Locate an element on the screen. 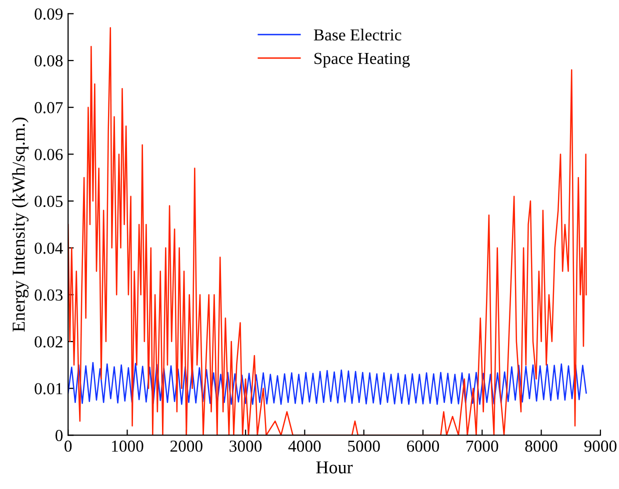 This screenshot has width=619, height=489. x-tick-label: 9000 is located at coordinates (600, 446).